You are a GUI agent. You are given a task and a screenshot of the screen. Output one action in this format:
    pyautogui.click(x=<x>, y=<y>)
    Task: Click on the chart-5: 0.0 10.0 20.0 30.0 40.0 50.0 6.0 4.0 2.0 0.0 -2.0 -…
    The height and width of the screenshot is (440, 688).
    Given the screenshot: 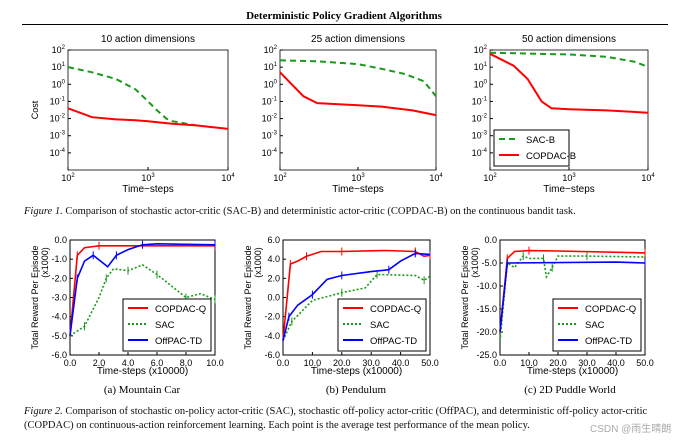 What is the action you would take?
    pyautogui.click(x=341, y=306)
    